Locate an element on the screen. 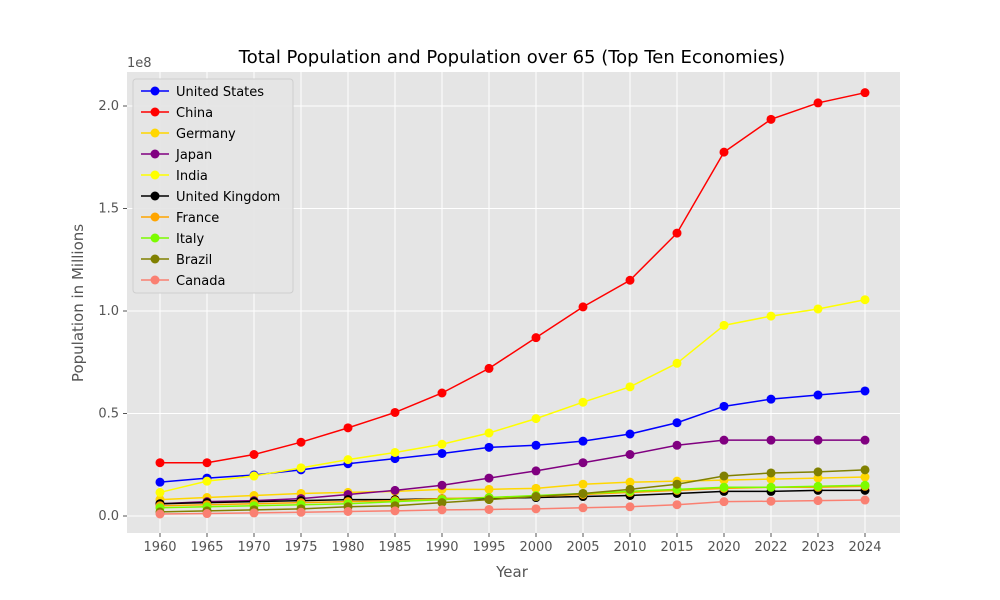  y-offset-label: 1e8 is located at coordinates (139, 63).